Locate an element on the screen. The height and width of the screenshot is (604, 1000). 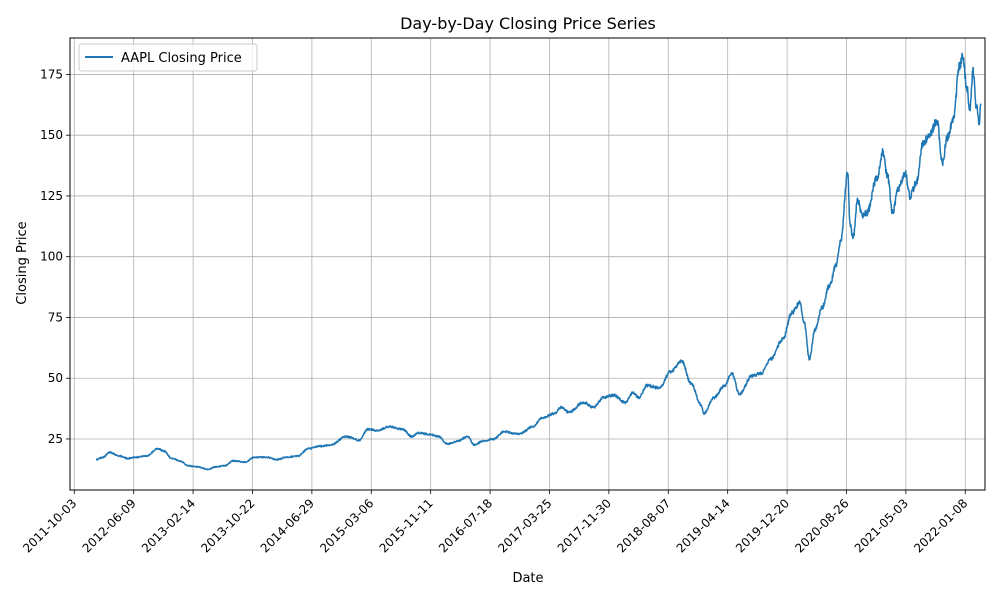
legend: AAPL Closing Price is located at coordinates (168, 57).